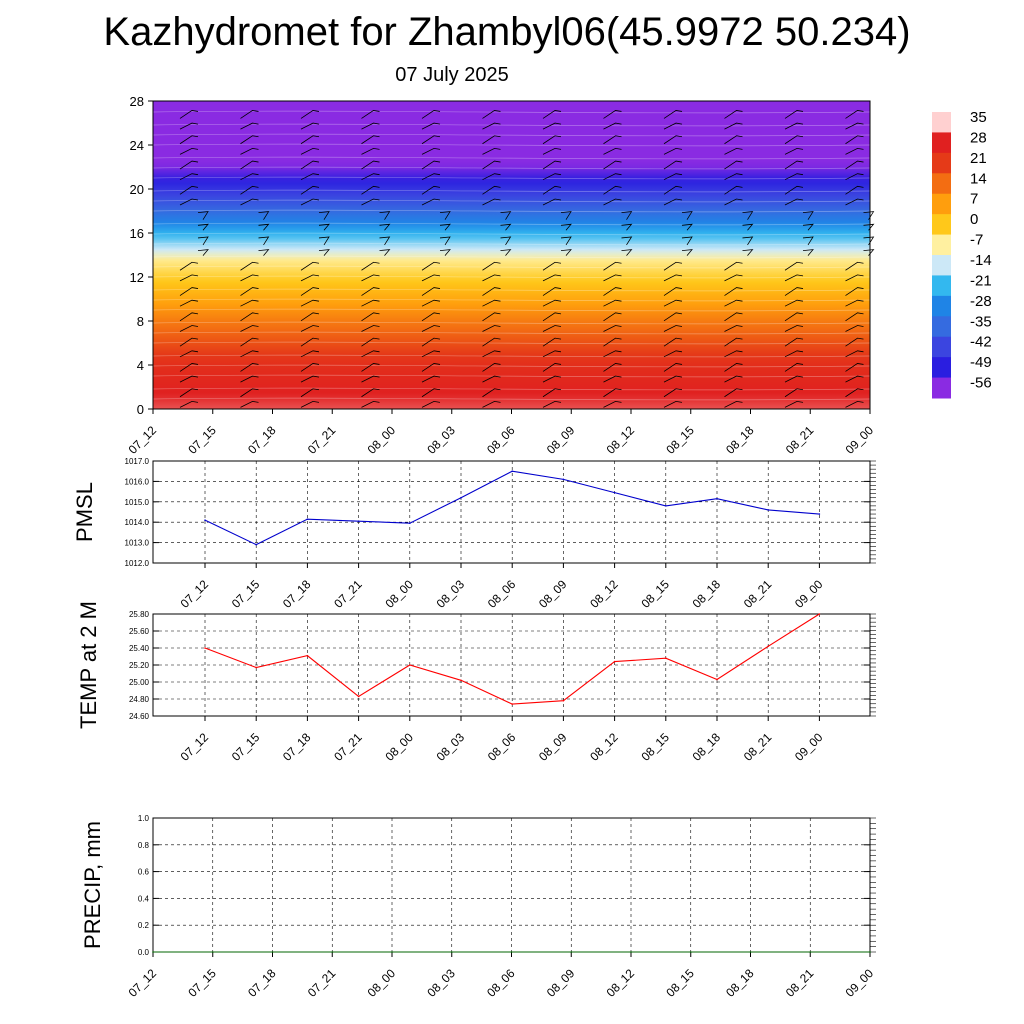 The height and width of the screenshot is (1024, 1024). I want to click on heatmap-y-tick-label: 0, so click(140, 409).